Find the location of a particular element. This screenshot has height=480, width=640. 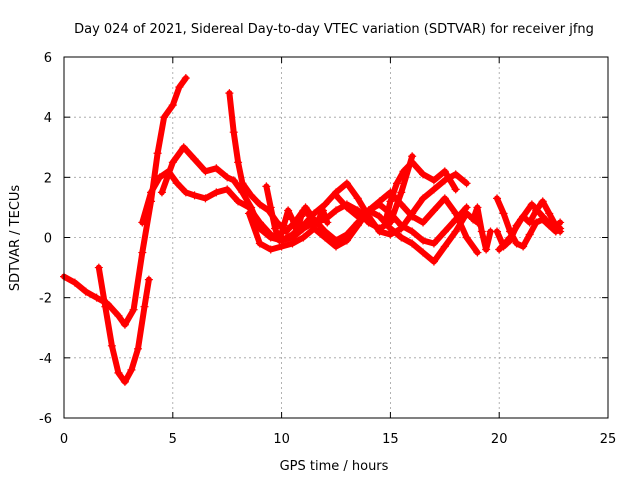

x-tick-label: 20 is located at coordinates (499, 439).